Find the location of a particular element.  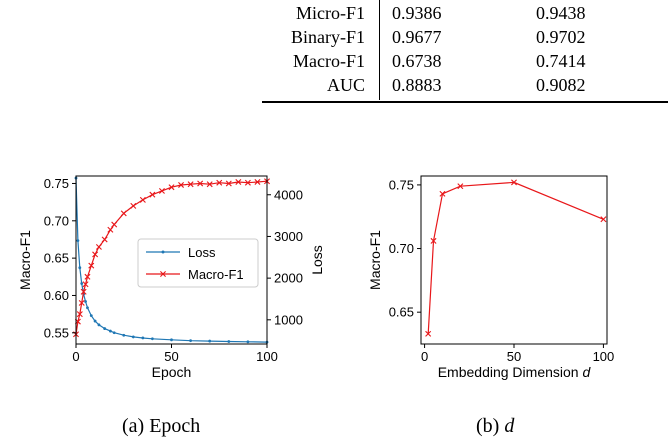

table-cell-metric: Macro-F1 is located at coordinates (329, 61).